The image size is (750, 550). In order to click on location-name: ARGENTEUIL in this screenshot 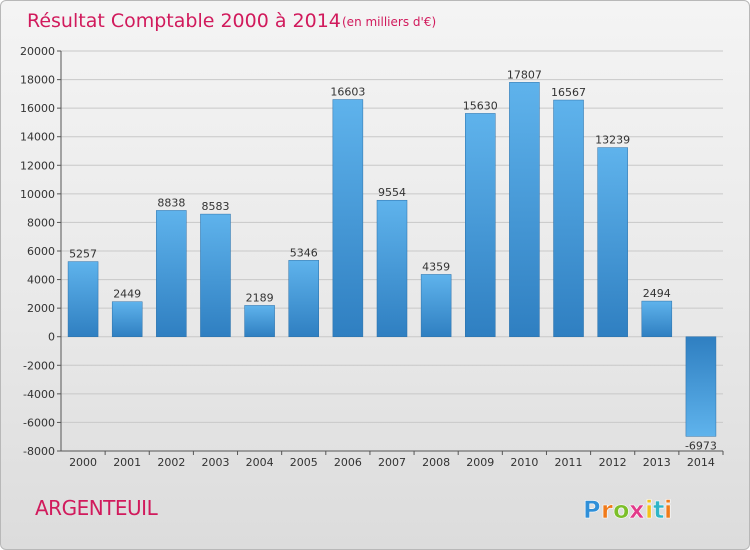, I will do `click(97, 508)`.